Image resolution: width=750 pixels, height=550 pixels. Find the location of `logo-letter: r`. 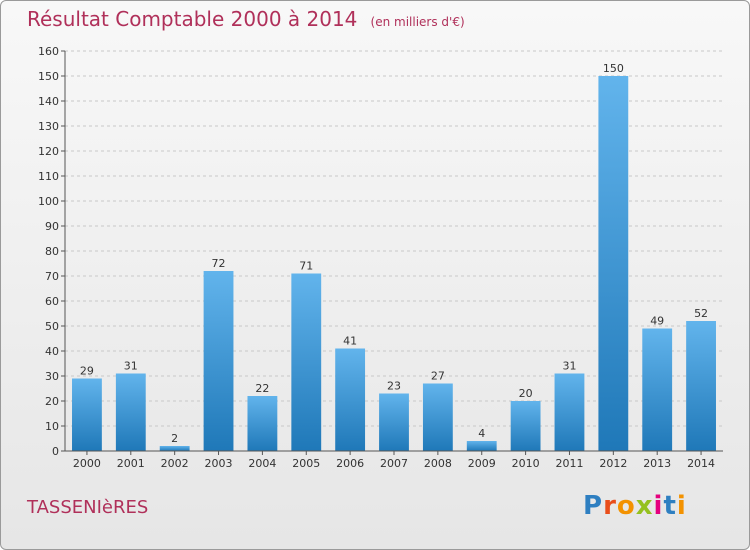

logo-letter: r is located at coordinates (610, 506).